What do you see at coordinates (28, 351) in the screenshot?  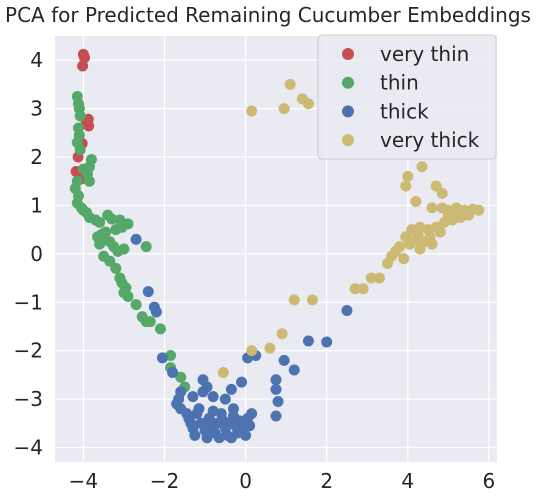 I see `y-tick-label: −2` at bounding box center [28, 351].